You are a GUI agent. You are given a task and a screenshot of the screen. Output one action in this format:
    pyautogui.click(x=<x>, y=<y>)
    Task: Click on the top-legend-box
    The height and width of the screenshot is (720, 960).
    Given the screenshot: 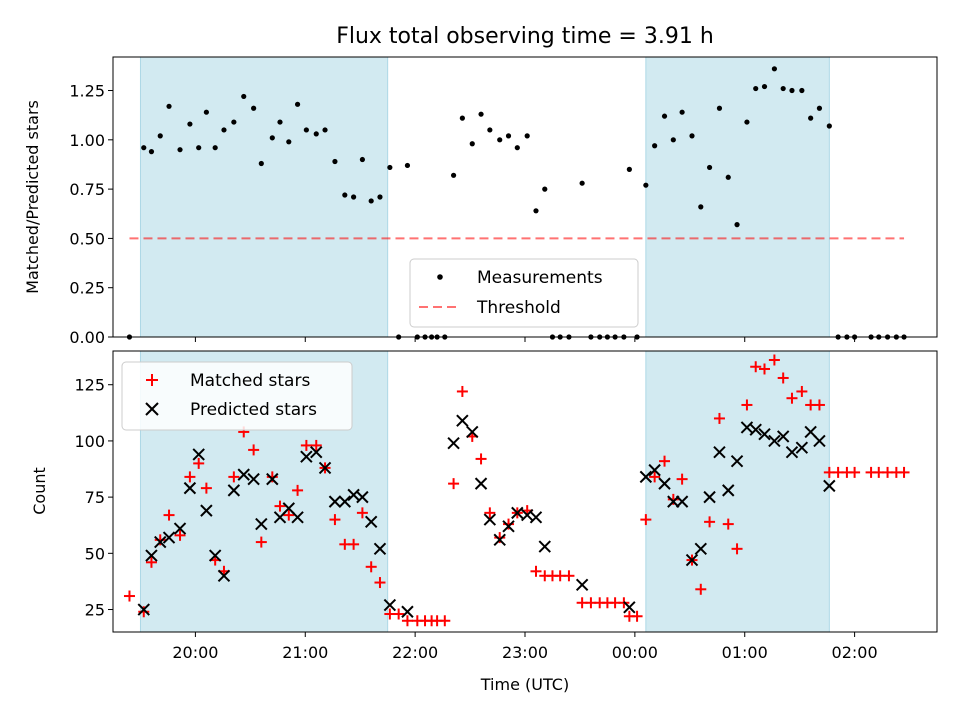 What is the action you would take?
    pyautogui.click(x=524, y=293)
    